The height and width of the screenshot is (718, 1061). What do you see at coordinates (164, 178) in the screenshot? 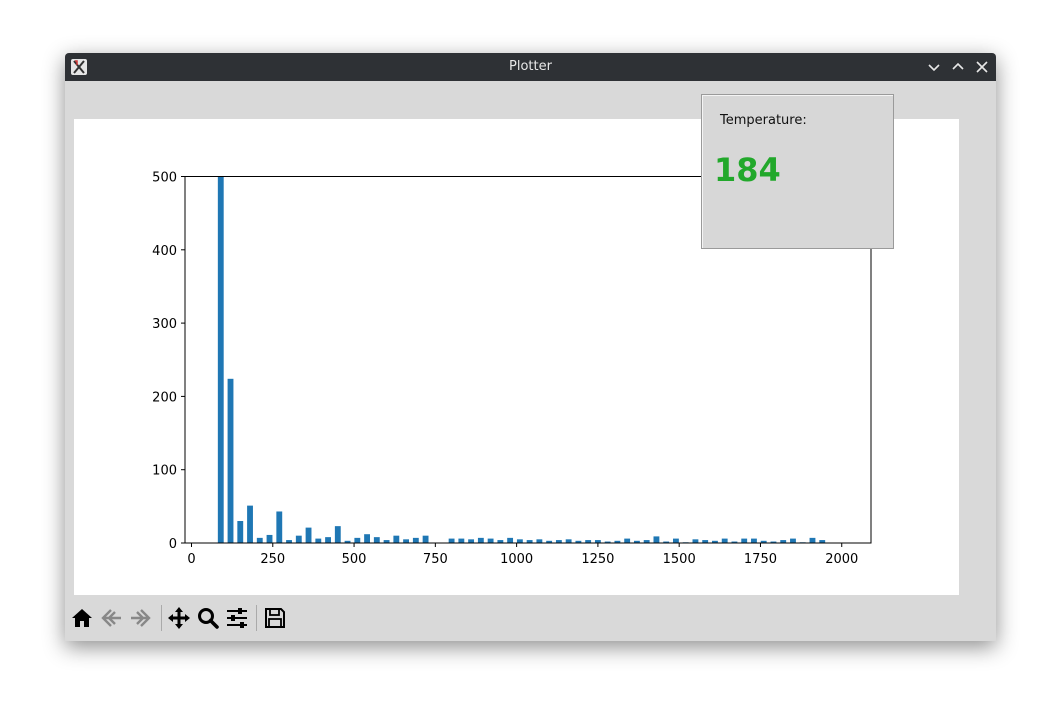
I see `y-tick-label: 500` at bounding box center [164, 178].